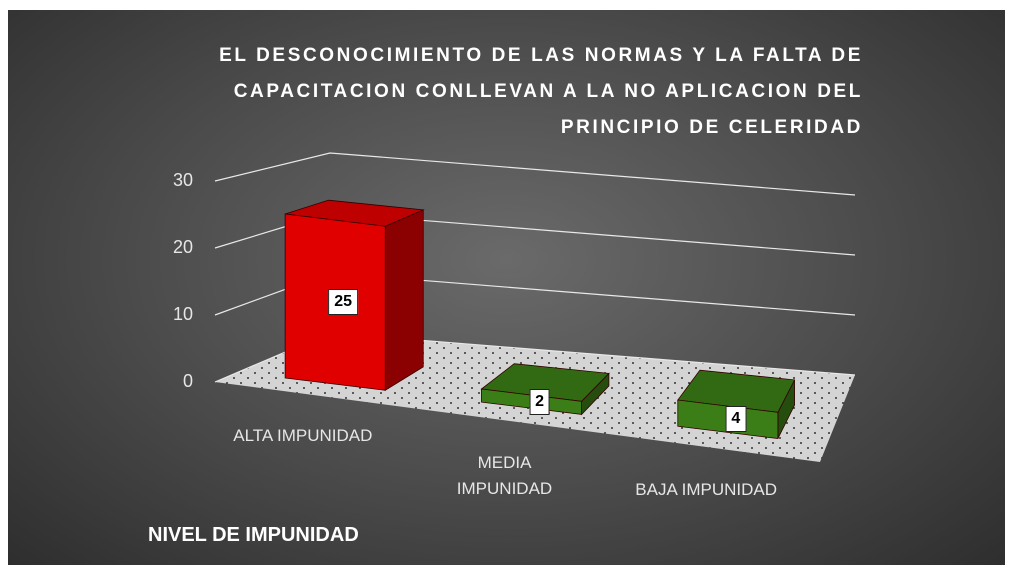  Describe the element at coordinates (736, 419) in the screenshot. I see `value-label: 4` at that location.